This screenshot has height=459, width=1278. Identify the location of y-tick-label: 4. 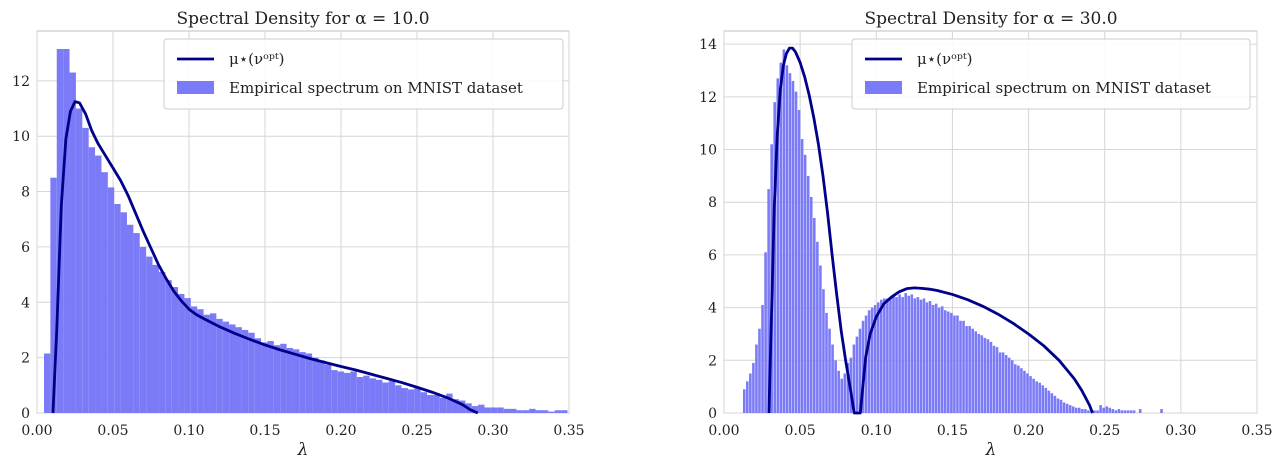
(712, 309).